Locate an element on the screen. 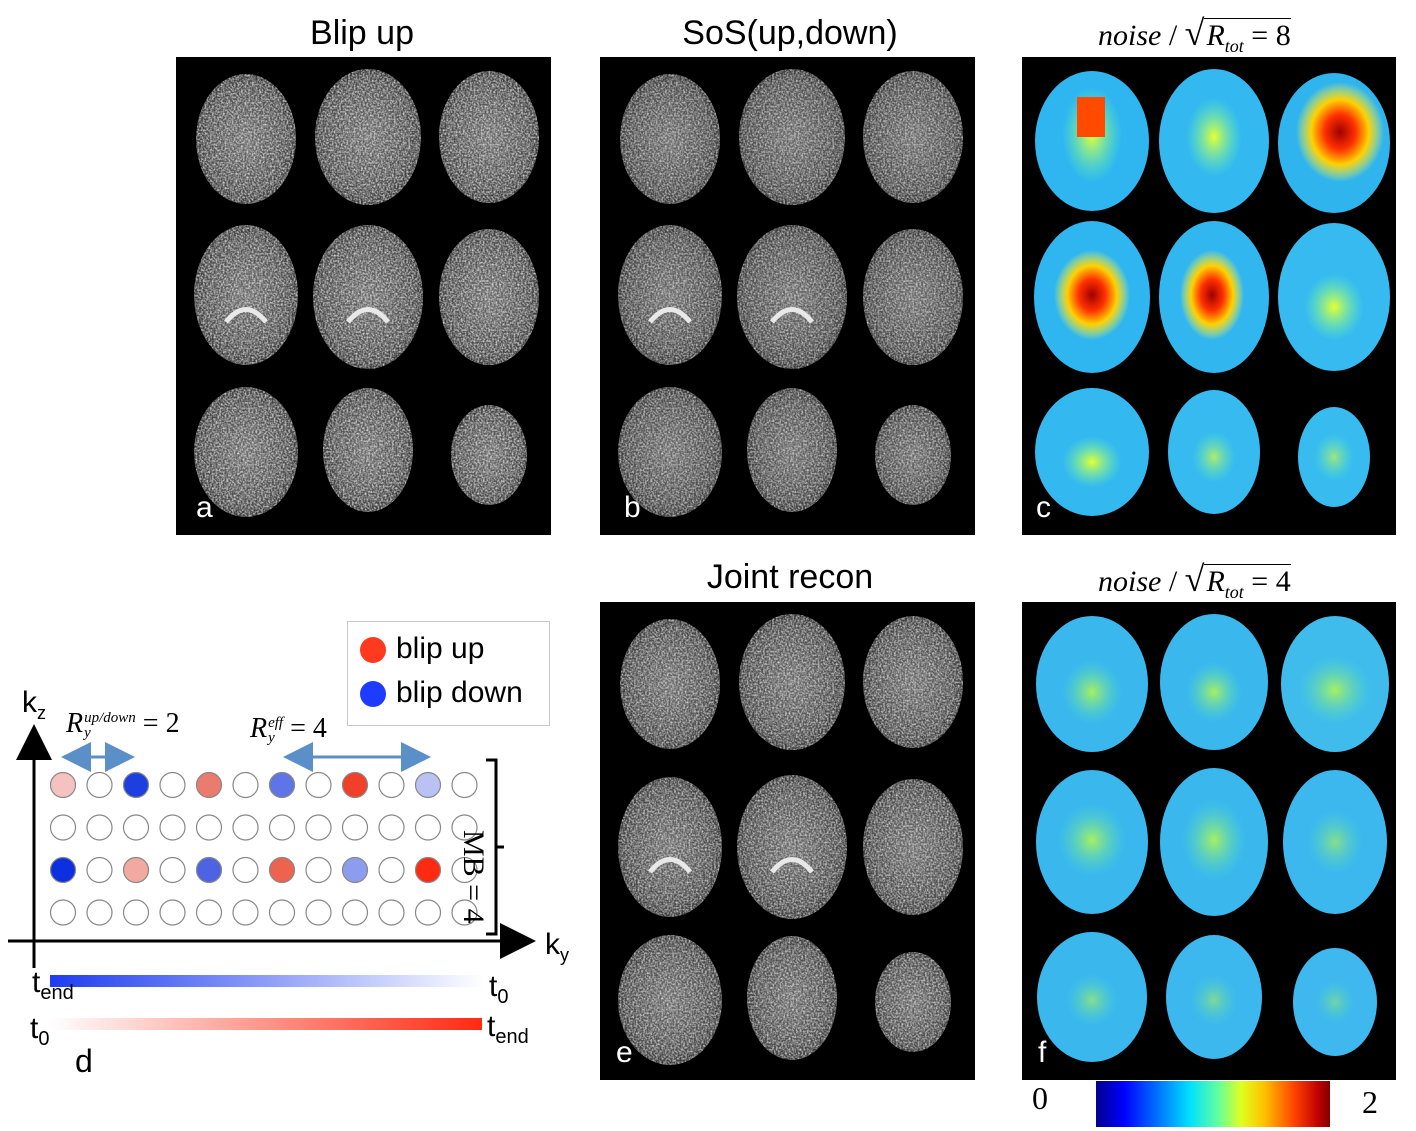 This screenshot has height=1131, width=1416. ry-updown-indices: up/down y is located at coordinates (110, 725).